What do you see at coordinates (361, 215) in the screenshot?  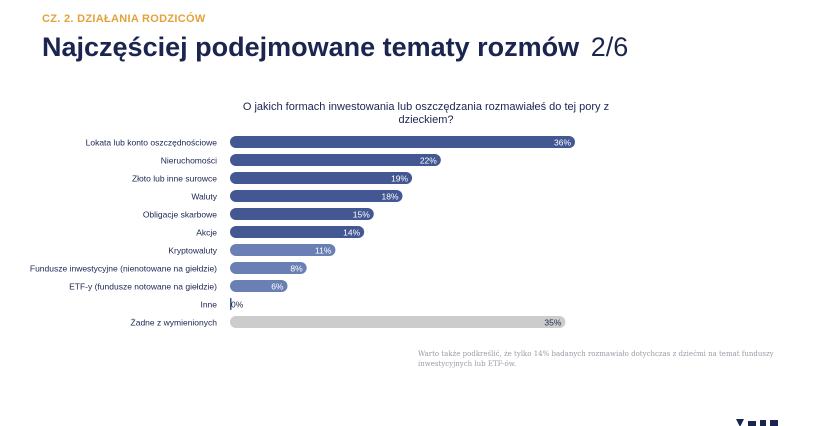 I see `value-label: 15%` at bounding box center [361, 215].